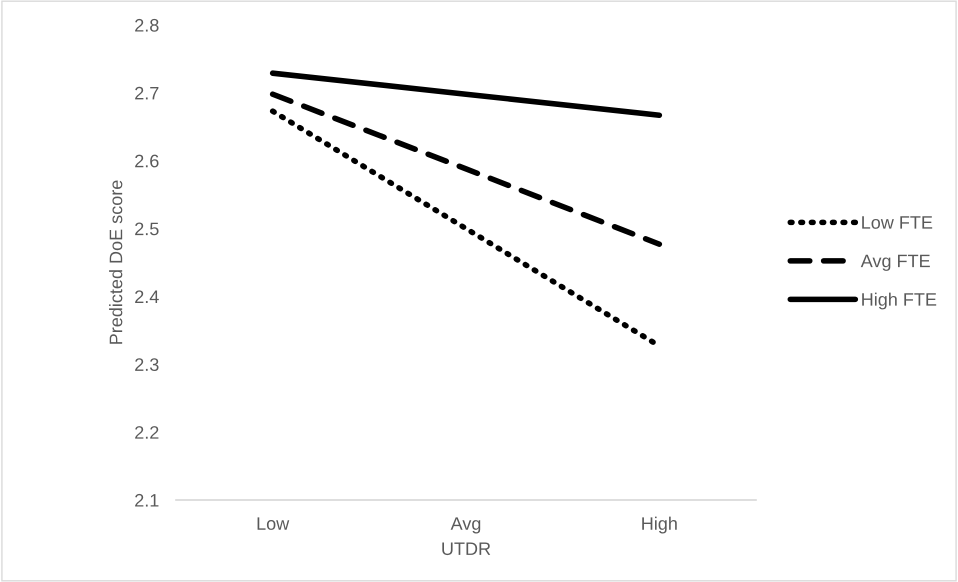  Describe the element at coordinates (115, 262) in the screenshot. I see `y-axis-title: Predicted DoE score` at that location.